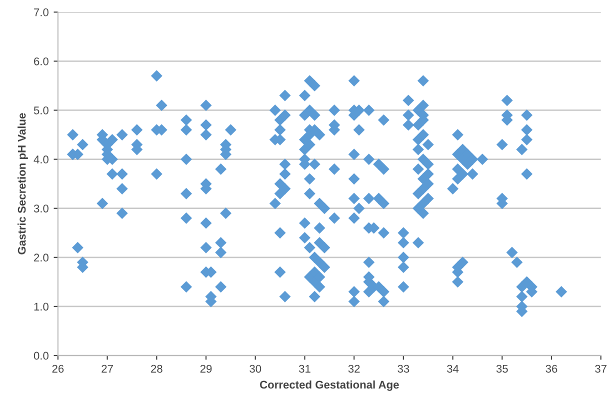 This screenshot has width=610, height=404. What do you see at coordinates (41, 160) in the screenshot?
I see `y-tick-label: 4.0` at bounding box center [41, 160].